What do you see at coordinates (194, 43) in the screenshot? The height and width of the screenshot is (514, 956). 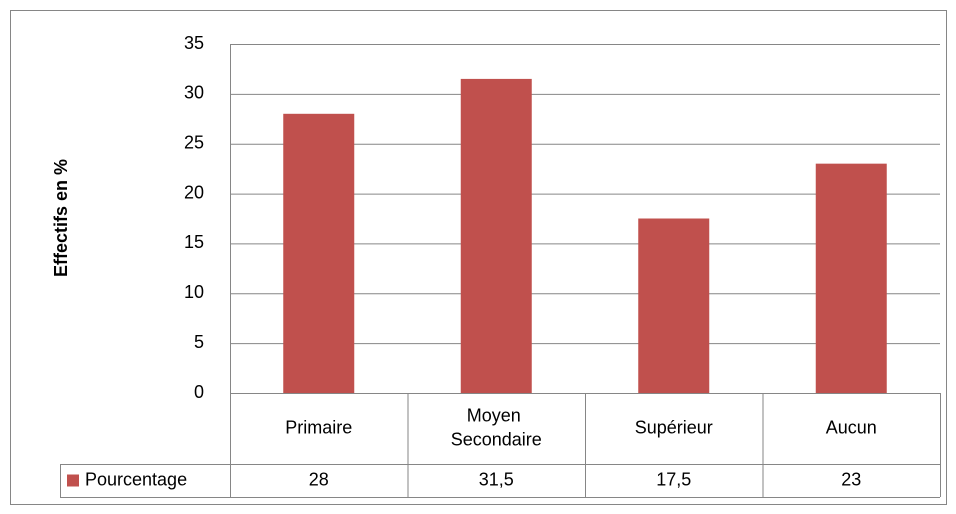 I see `y-tick-label: 35` at bounding box center [194, 43].